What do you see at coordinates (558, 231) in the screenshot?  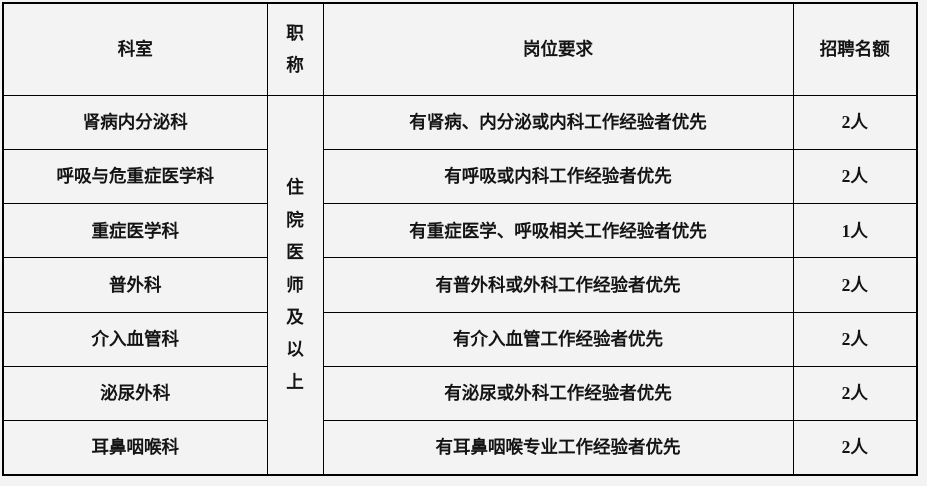 I see `requirement-cell: 有重症医学、呼吸相关工作经验者优先` at bounding box center [558, 231].